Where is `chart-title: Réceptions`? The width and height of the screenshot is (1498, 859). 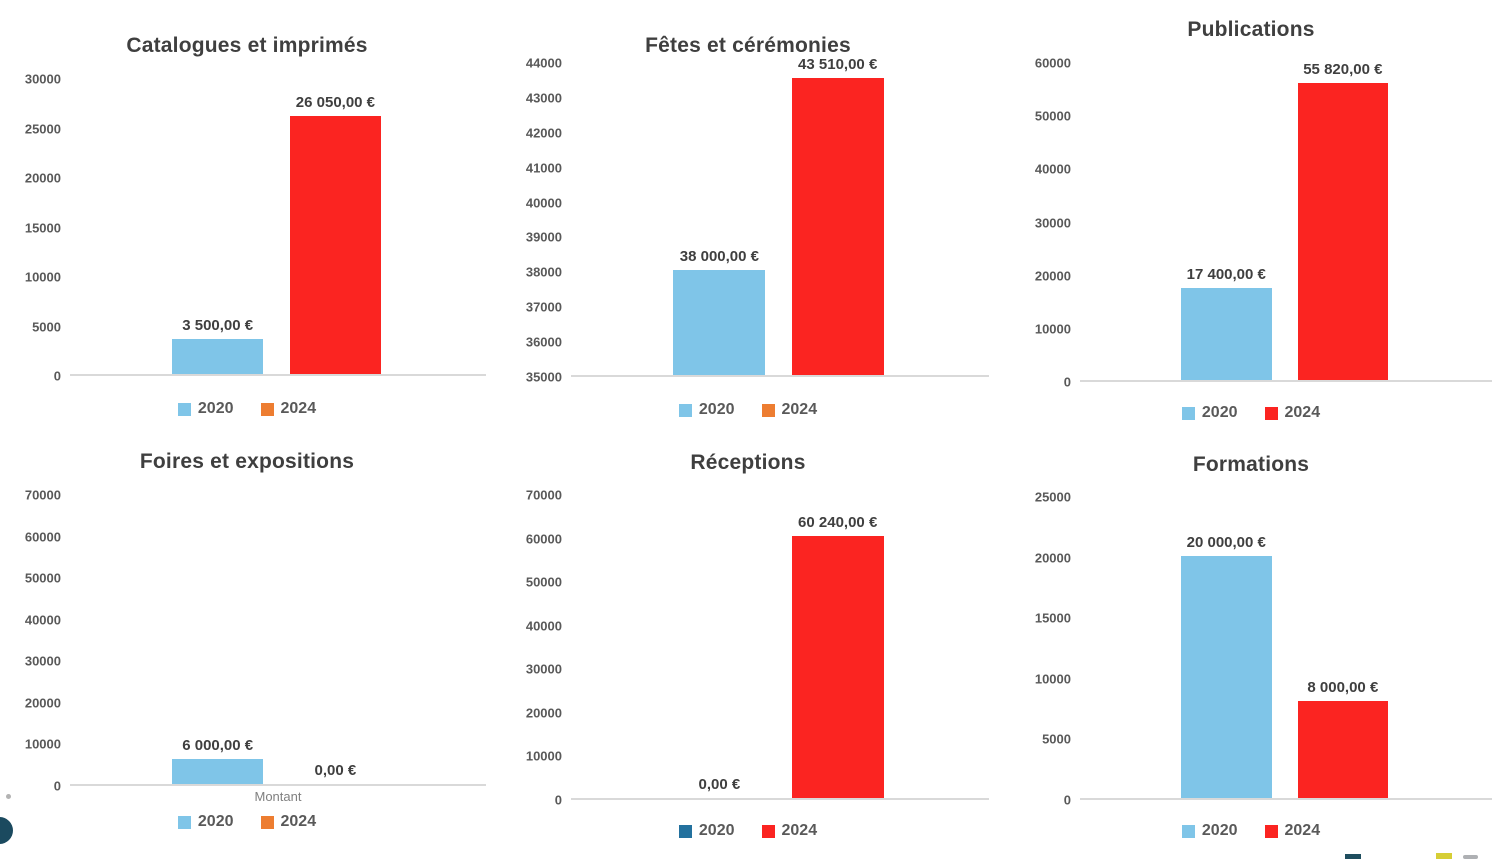 chart-title: Réceptions is located at coordinates (748, 462).